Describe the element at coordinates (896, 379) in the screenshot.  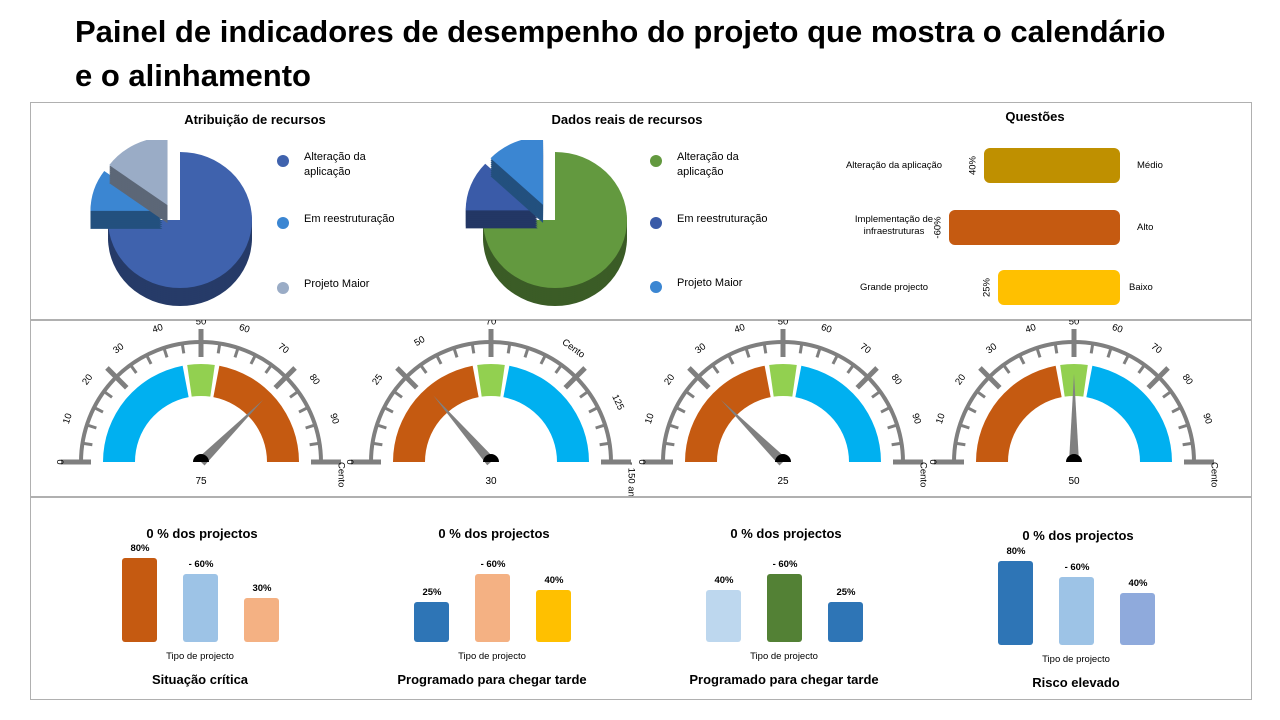
I see `gauge-tick-label: 80` at that location.